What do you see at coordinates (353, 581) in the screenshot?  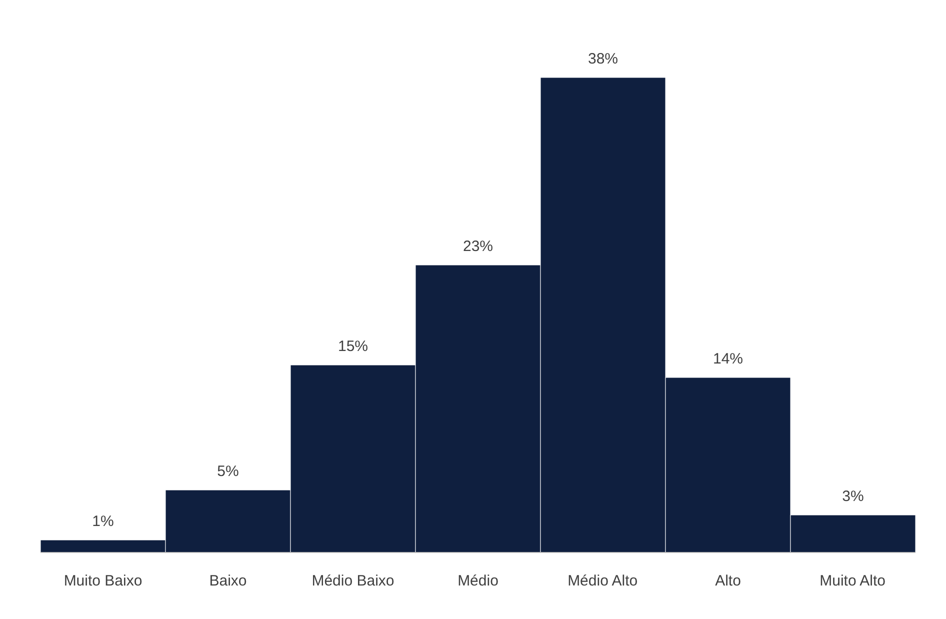 I see `x-tick-label: Médio Baixo` at bounding box center [353, 581].